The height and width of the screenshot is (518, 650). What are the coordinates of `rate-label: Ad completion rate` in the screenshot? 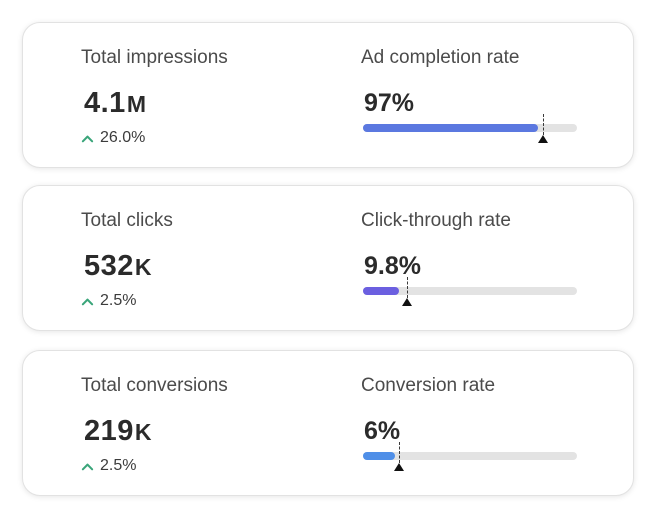 It's located at (440, 57).